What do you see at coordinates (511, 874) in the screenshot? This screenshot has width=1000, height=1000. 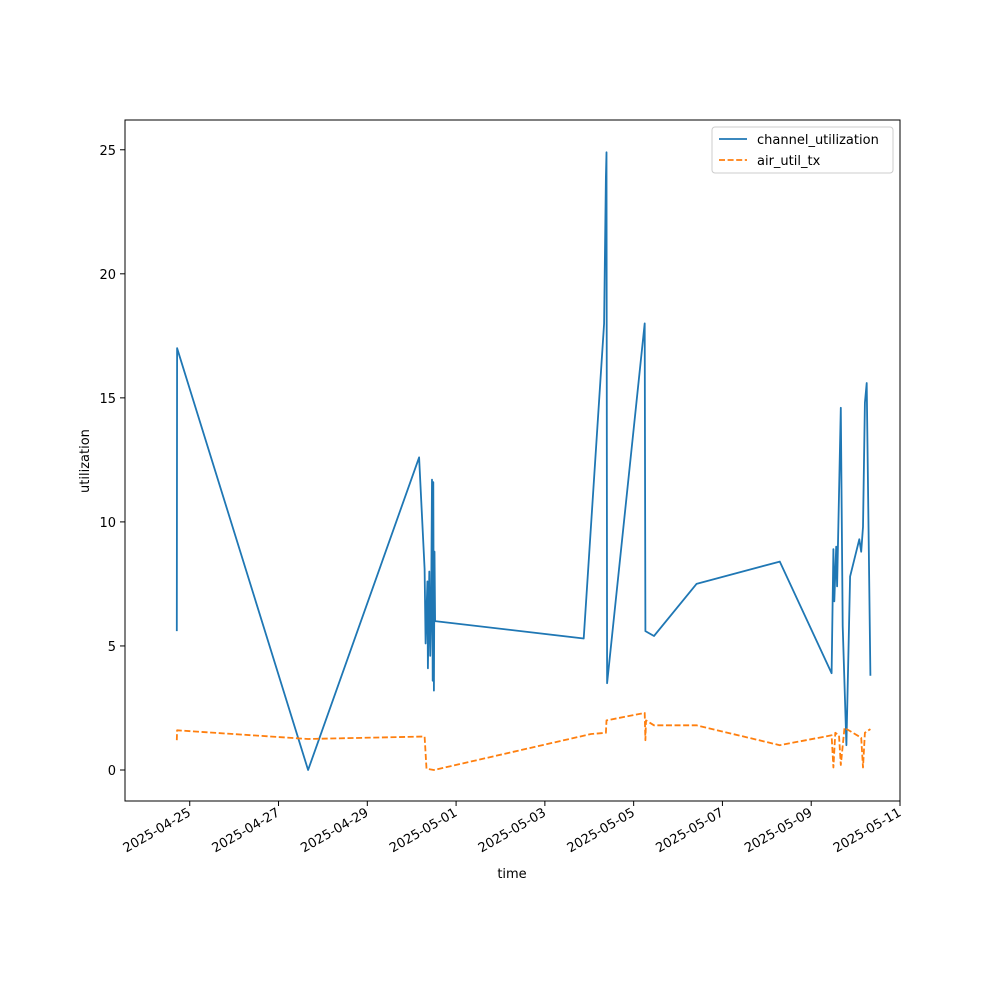 I see `x-axis-title: time` at bounding box center [511, 874].